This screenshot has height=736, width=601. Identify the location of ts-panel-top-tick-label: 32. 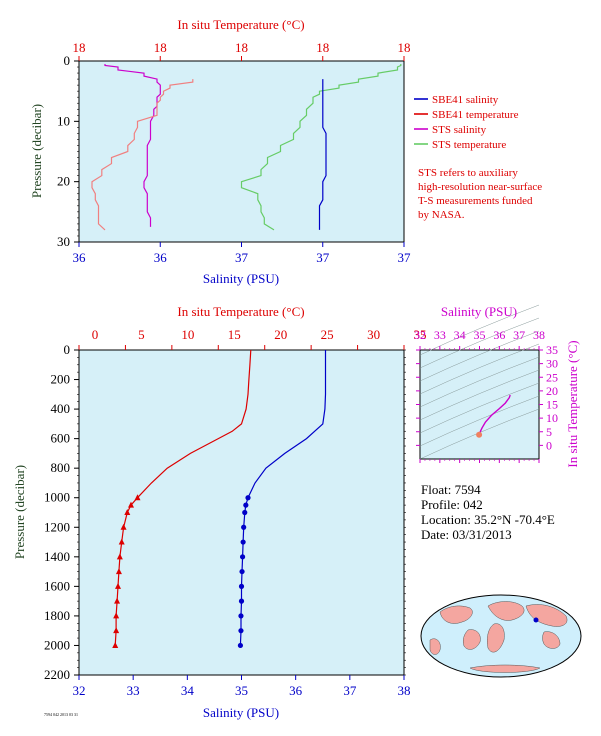
(420, 335).